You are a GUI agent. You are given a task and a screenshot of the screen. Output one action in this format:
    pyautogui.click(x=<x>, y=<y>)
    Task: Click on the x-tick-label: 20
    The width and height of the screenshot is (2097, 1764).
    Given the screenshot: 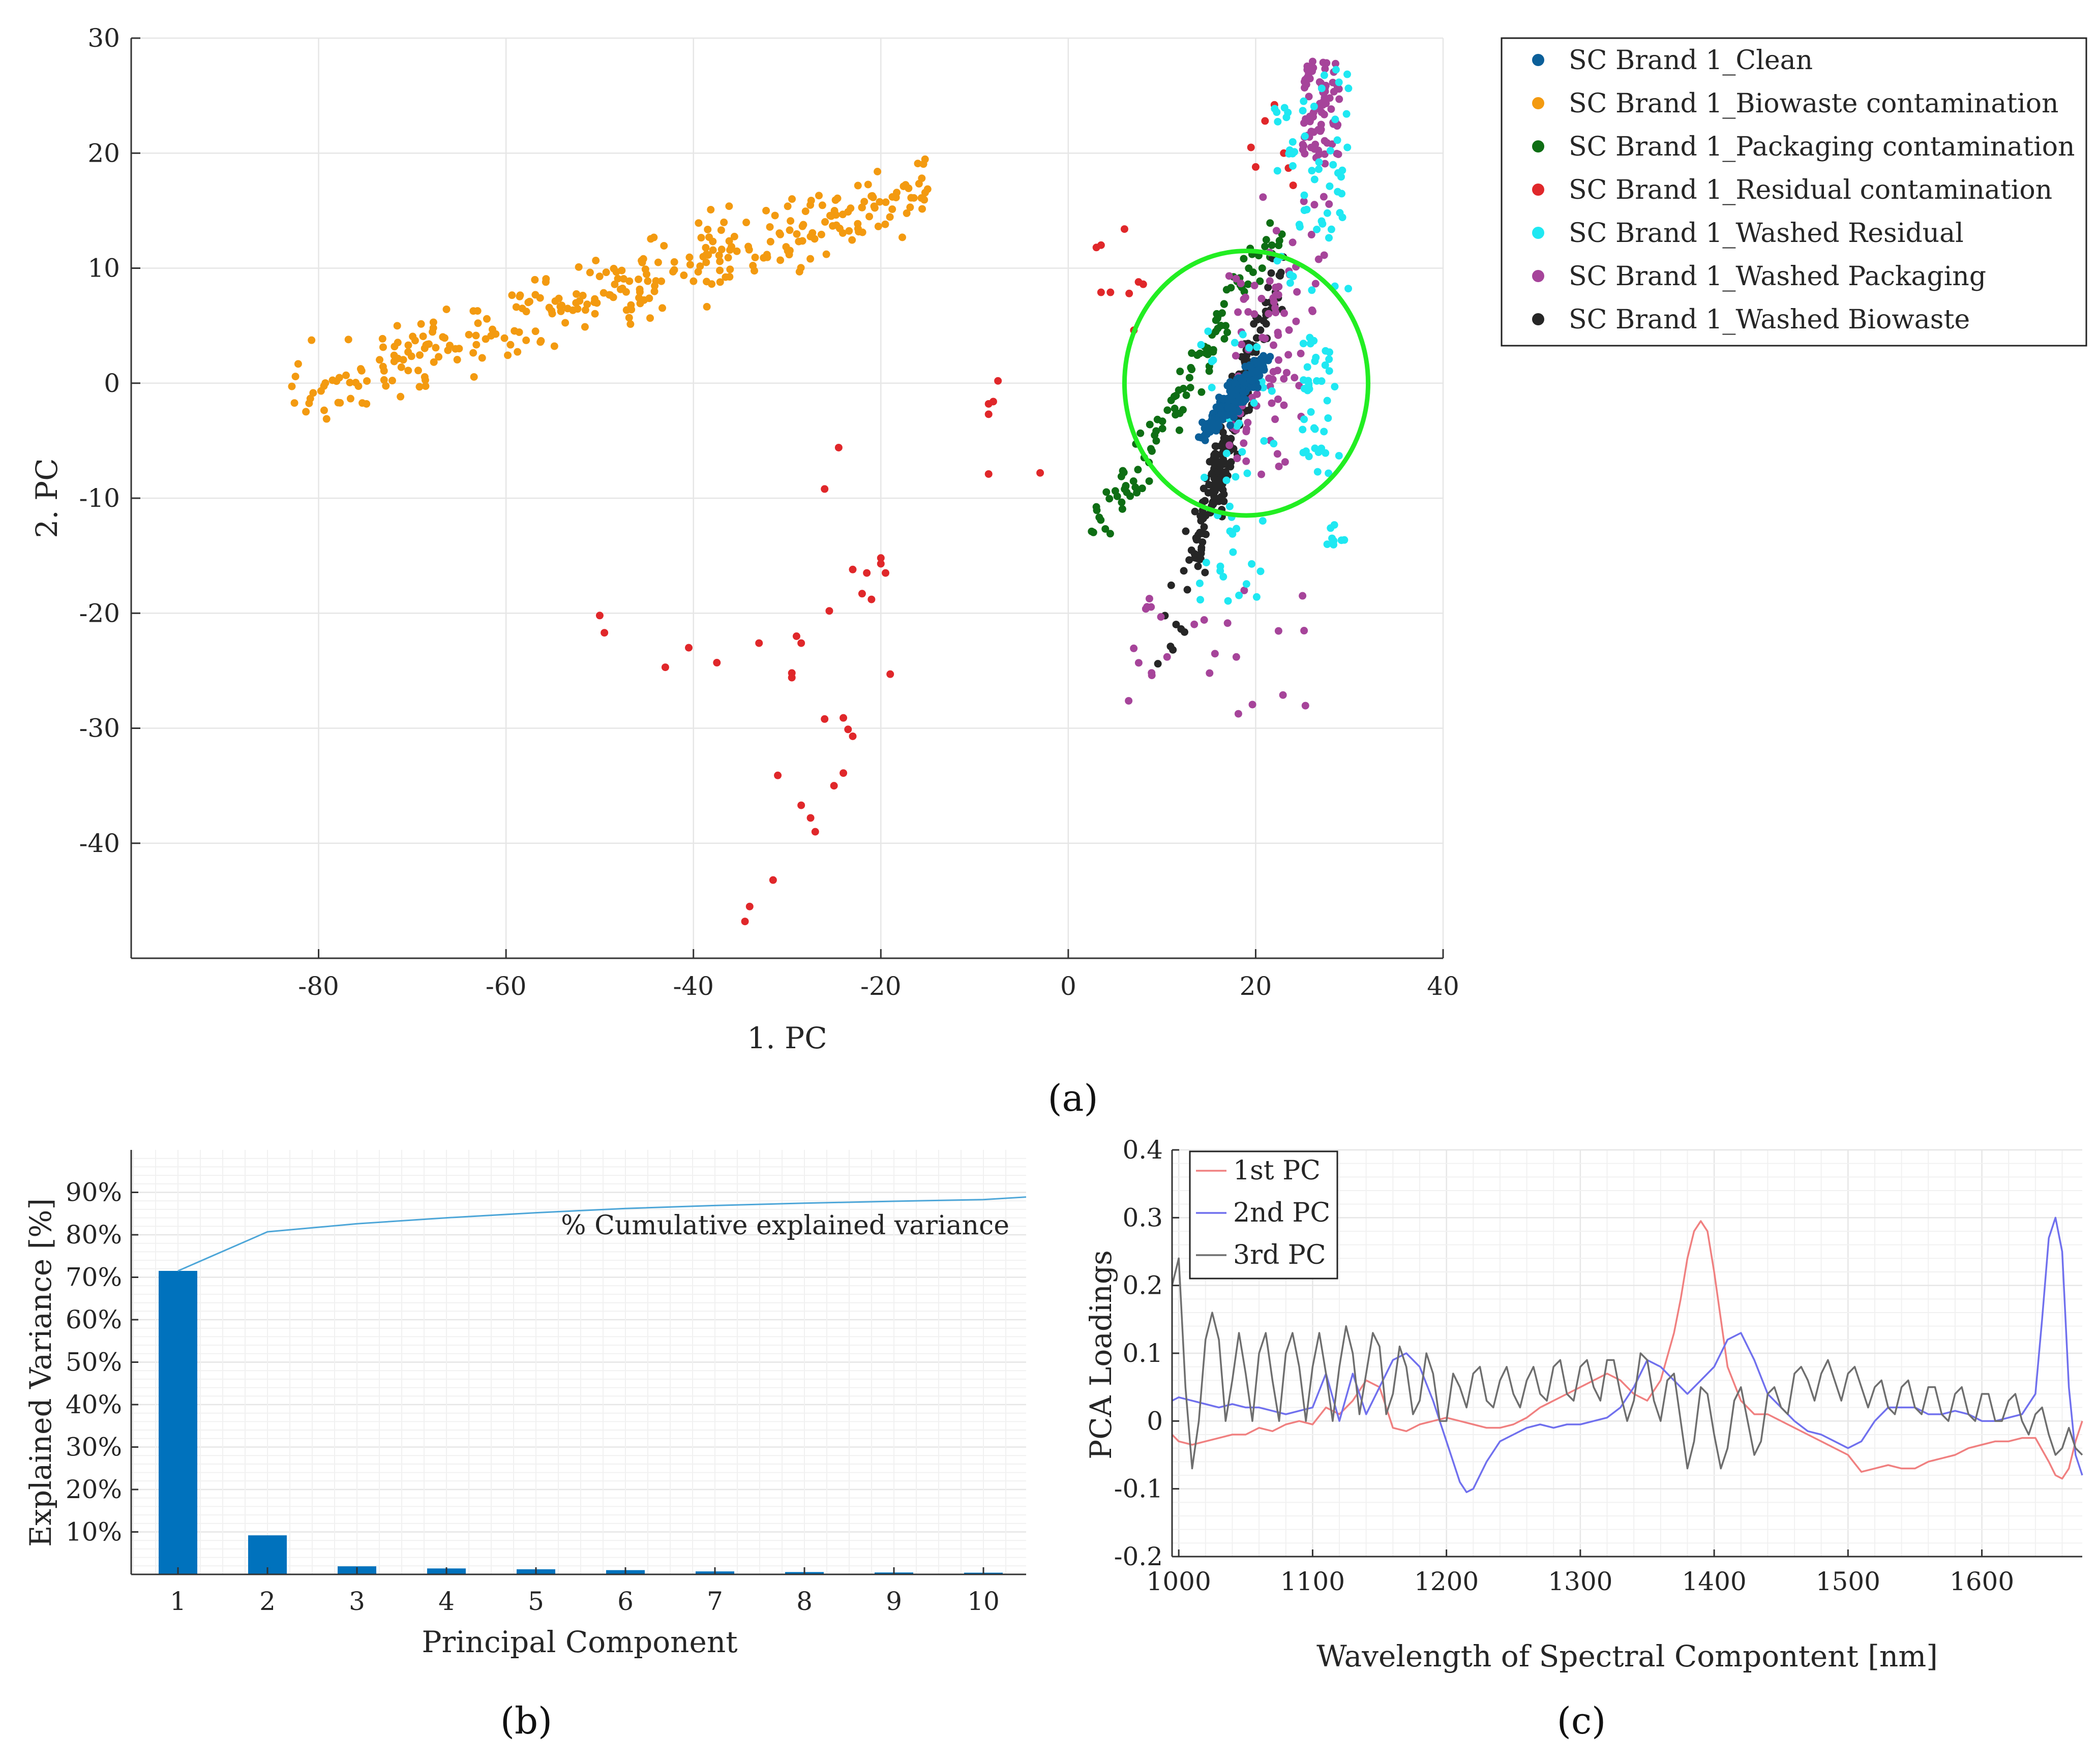 What is the action you would take?
    pyautogui.click(x=1256, y=986)
    